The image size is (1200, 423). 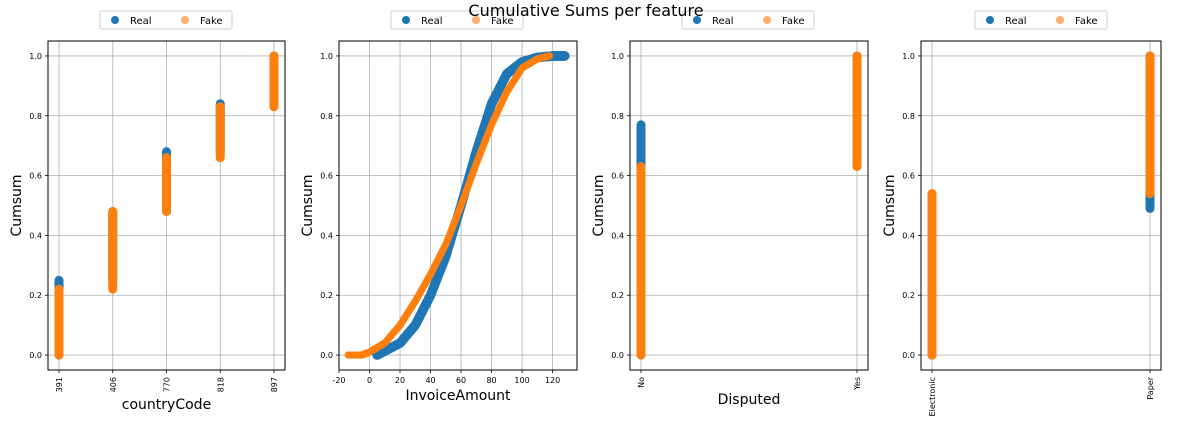 What do you see at coordinates (338, 380) in the screenshot?
I see `x-tick-label: -20` at bounding box center [338, 380].